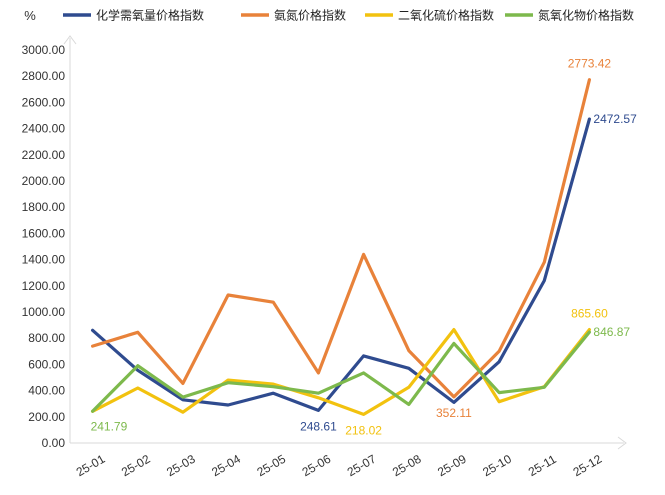 The width and height of the screenshot is (665, 495). I want to click on y-tick-label: 2600.00, so click(44, 102).